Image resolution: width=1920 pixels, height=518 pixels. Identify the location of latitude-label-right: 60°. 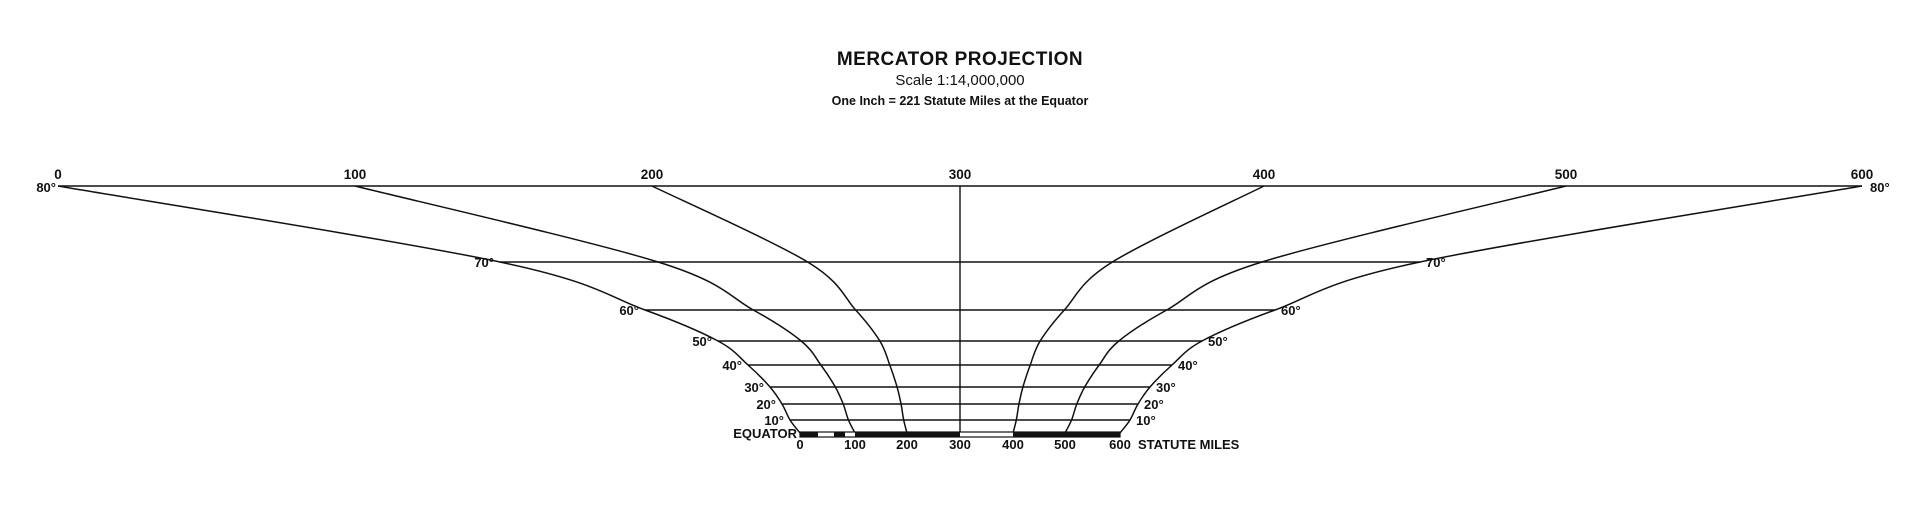
(1291, 310).